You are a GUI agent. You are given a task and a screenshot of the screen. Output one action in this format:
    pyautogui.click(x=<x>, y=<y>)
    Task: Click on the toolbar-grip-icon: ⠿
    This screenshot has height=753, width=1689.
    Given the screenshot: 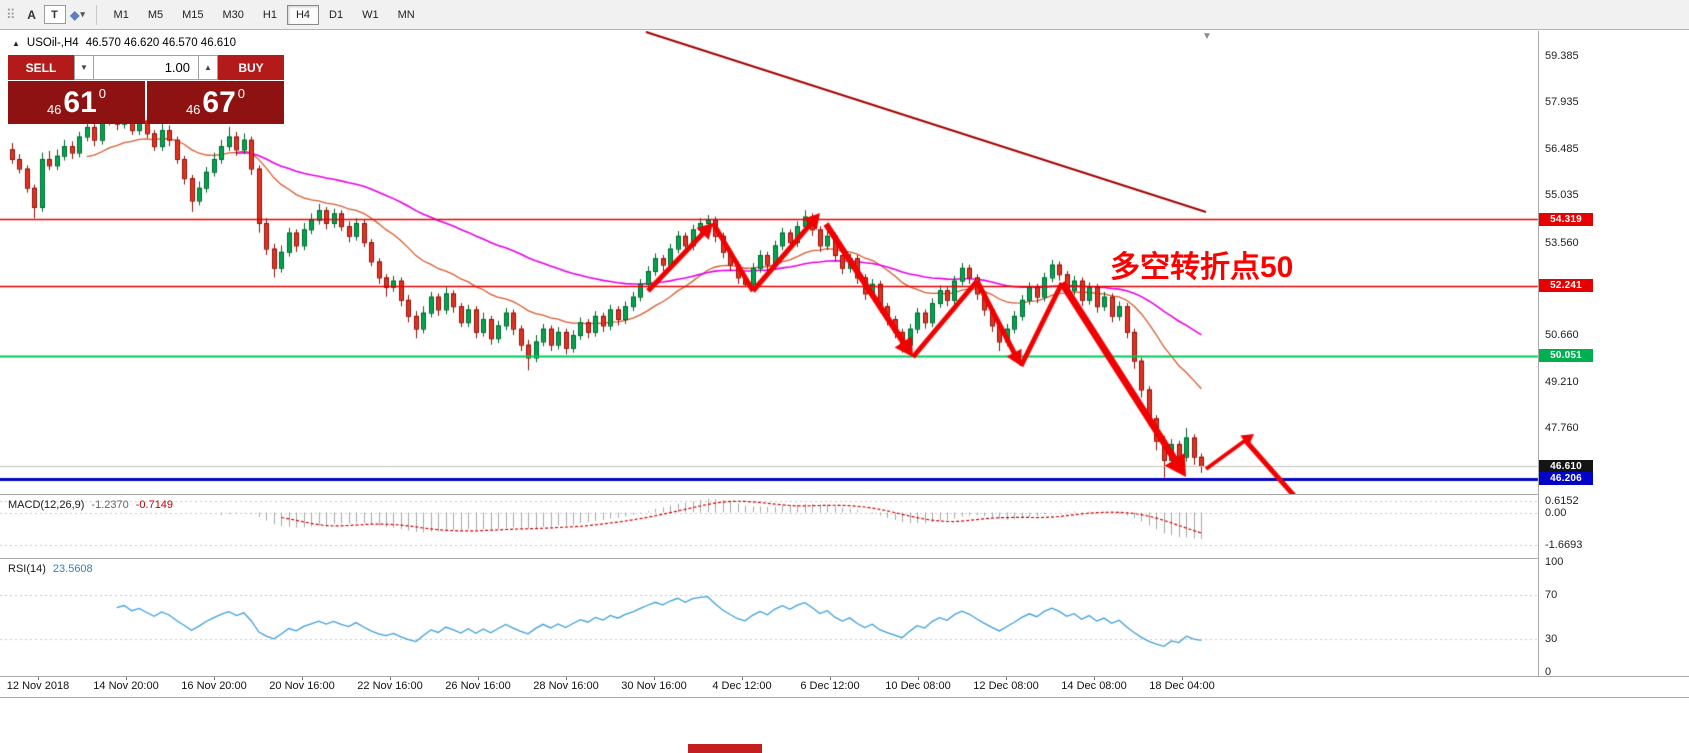 What is the action you would take?
    pyautogui.click(x=11, y=14)
    